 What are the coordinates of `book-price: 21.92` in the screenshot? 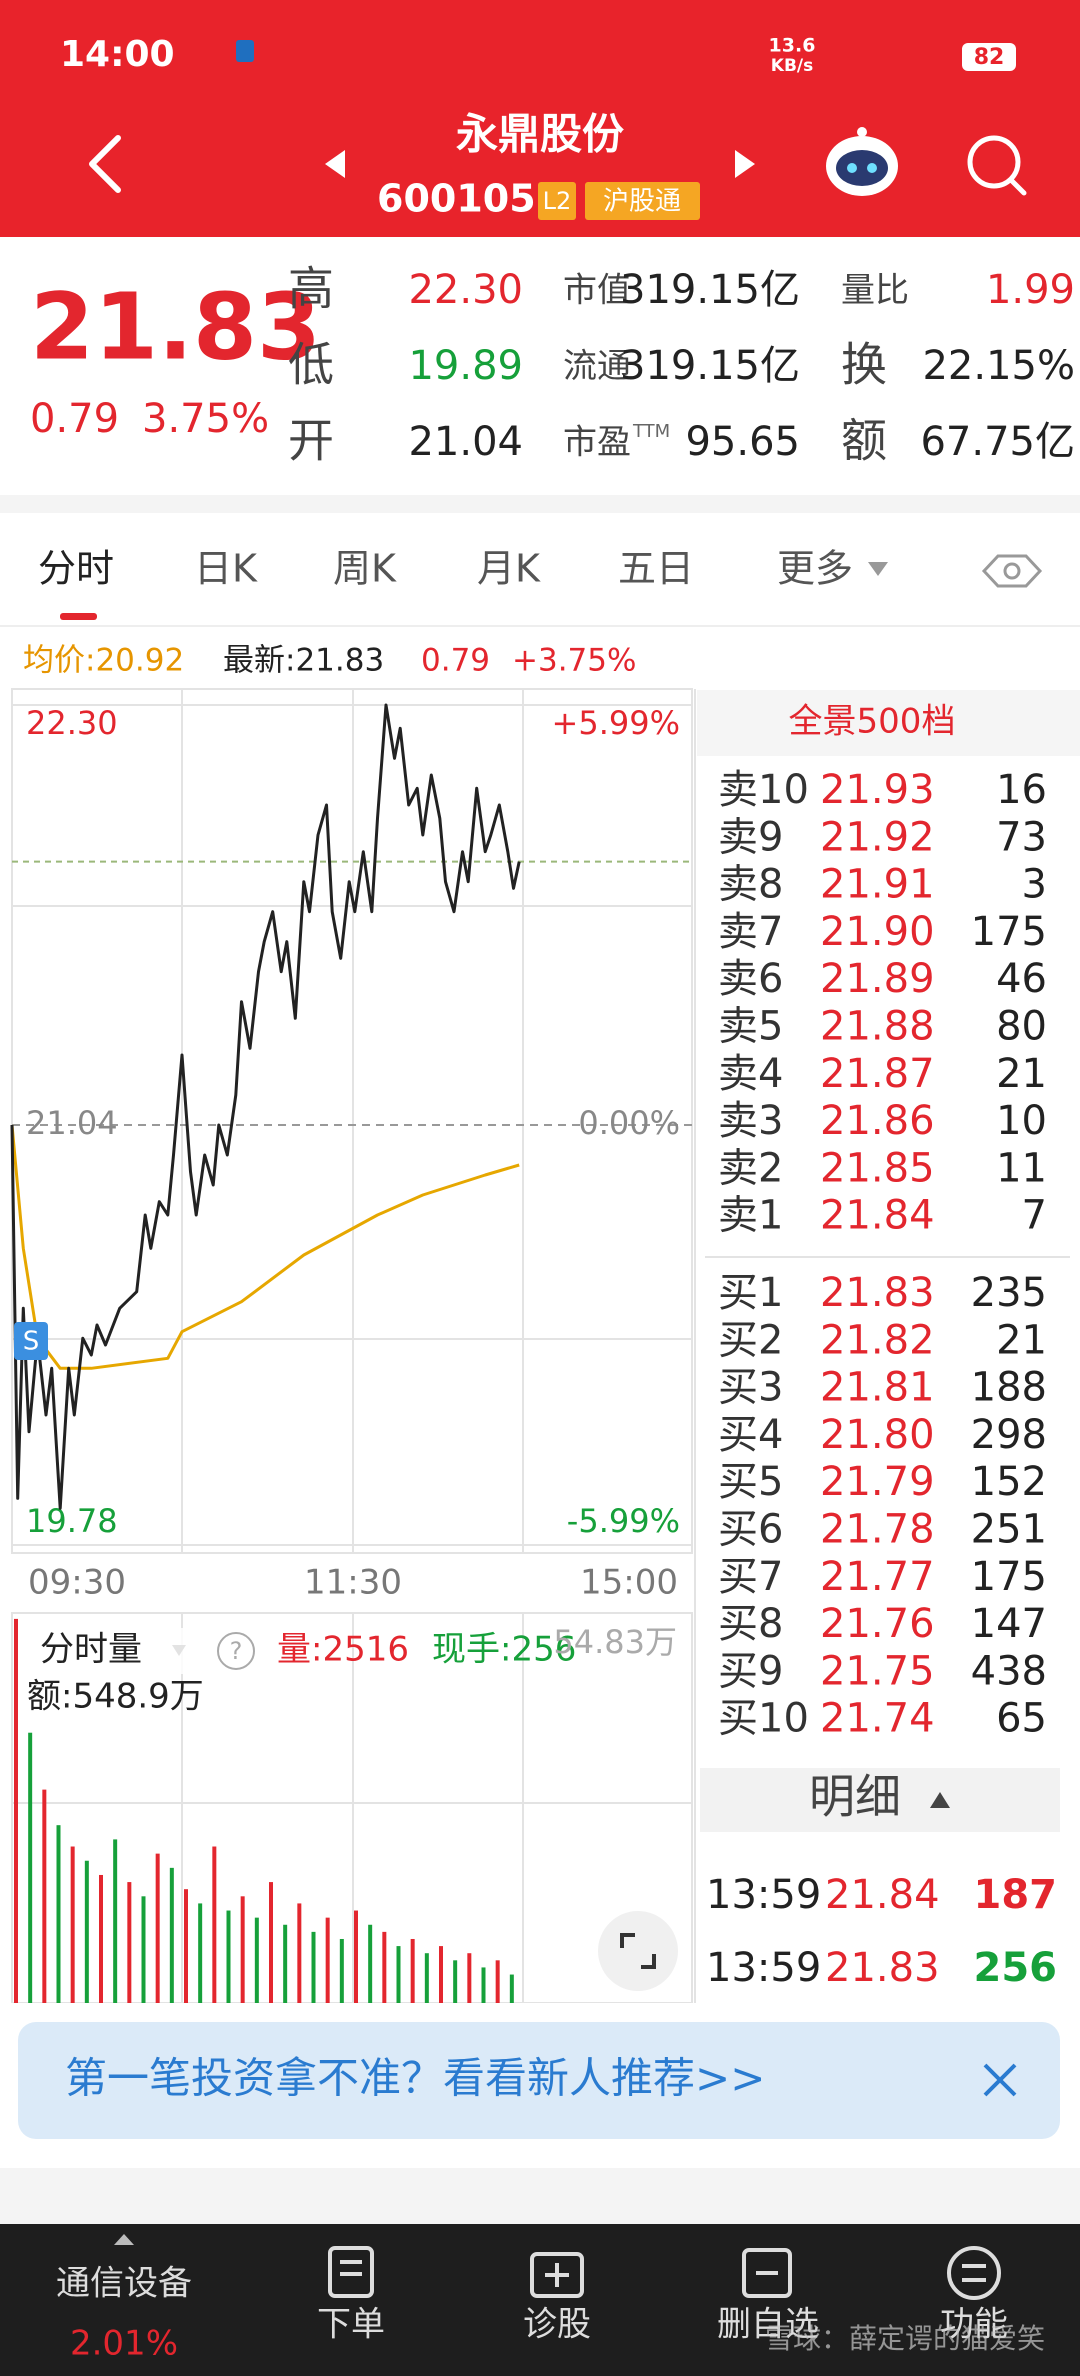 It's located at (877, 837).